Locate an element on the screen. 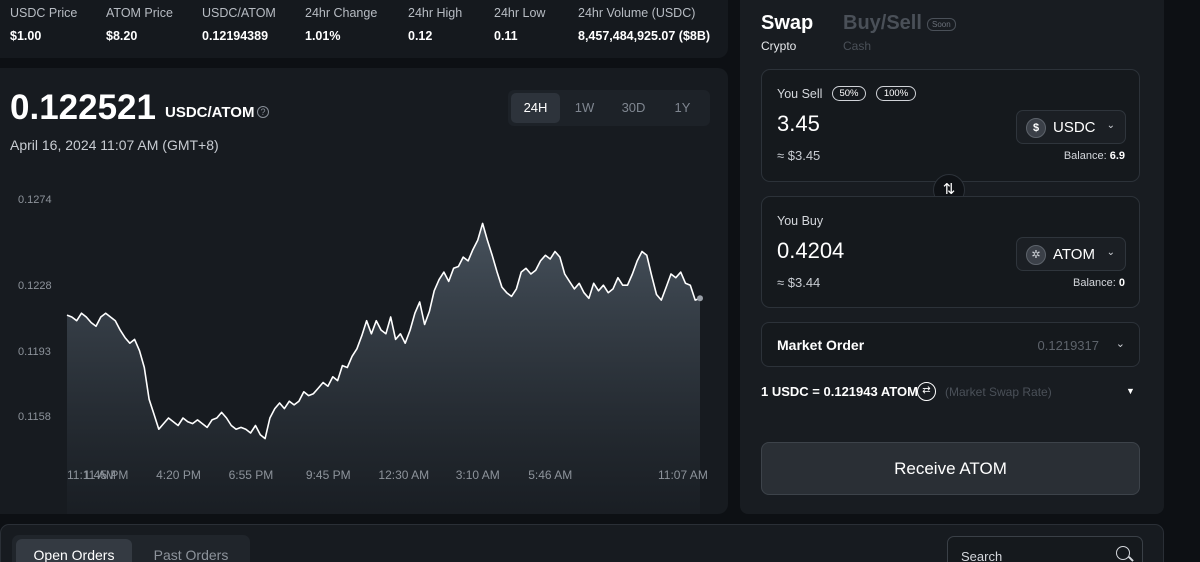 The height and width of the screenshot is (562, 1200). range-1w-button: 1W is located at coordinates (584, 107).